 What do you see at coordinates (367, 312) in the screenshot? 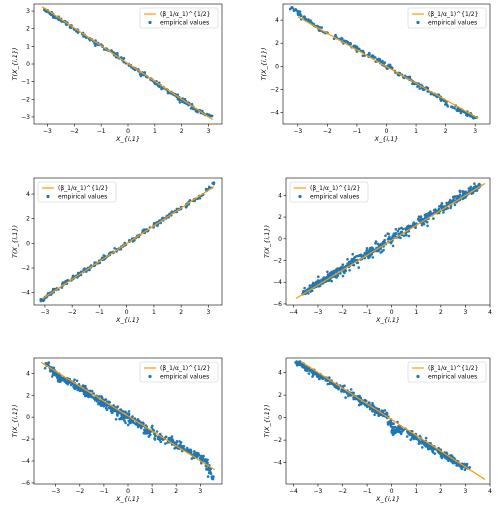
I see `x-tick-label: −1` at bounding box center [367, 312].